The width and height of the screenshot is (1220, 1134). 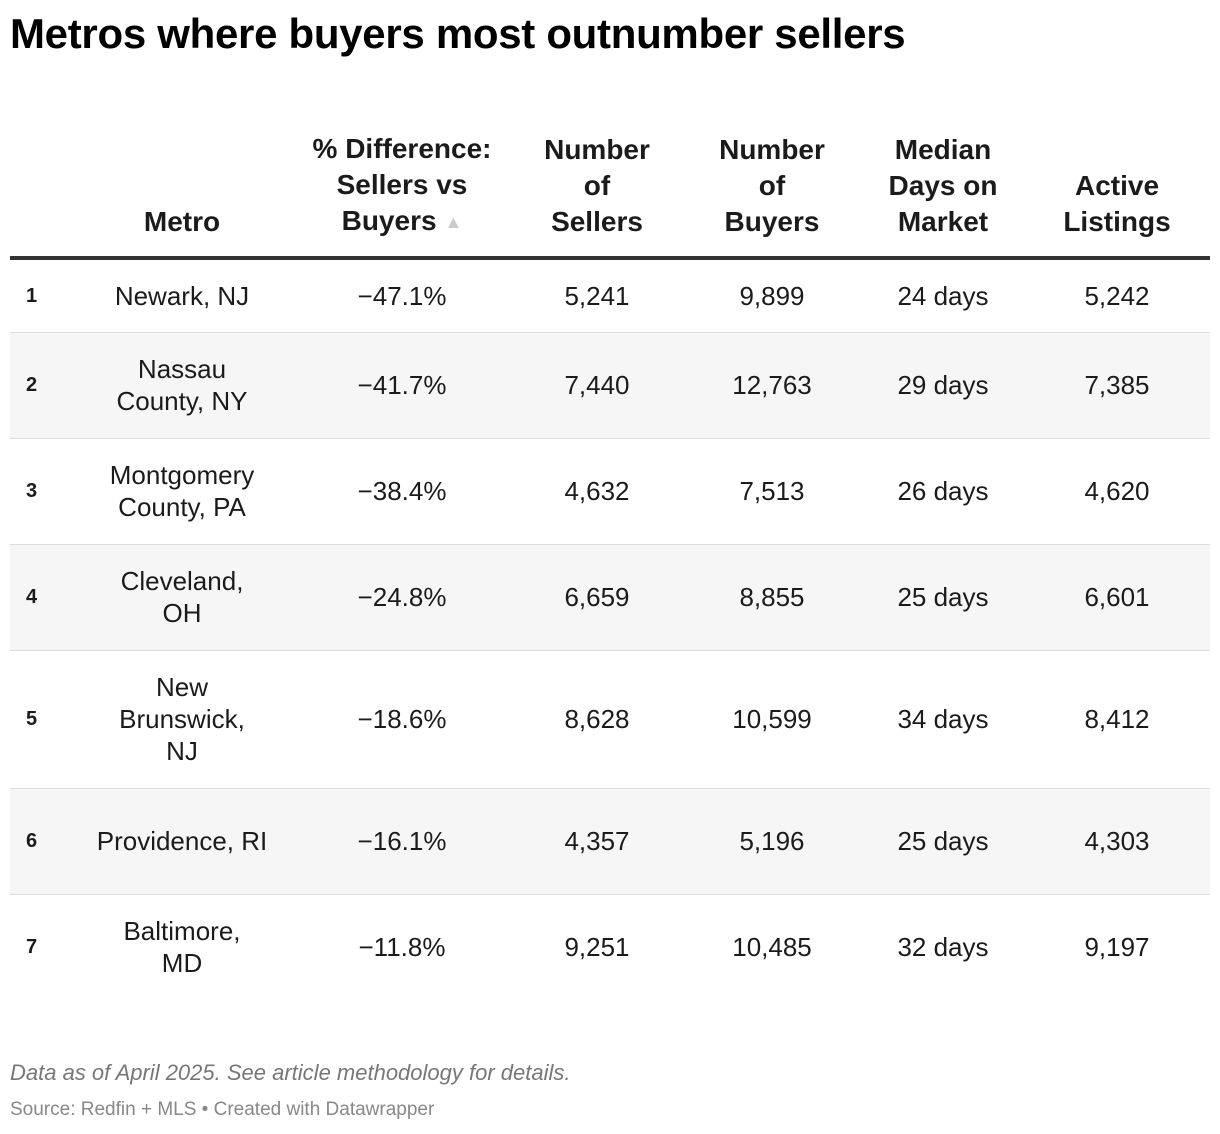 What do you see at coordinates (943, 719) in the screenshot?
I see `cell-days: 34 days` at bounding box center [943, 719].